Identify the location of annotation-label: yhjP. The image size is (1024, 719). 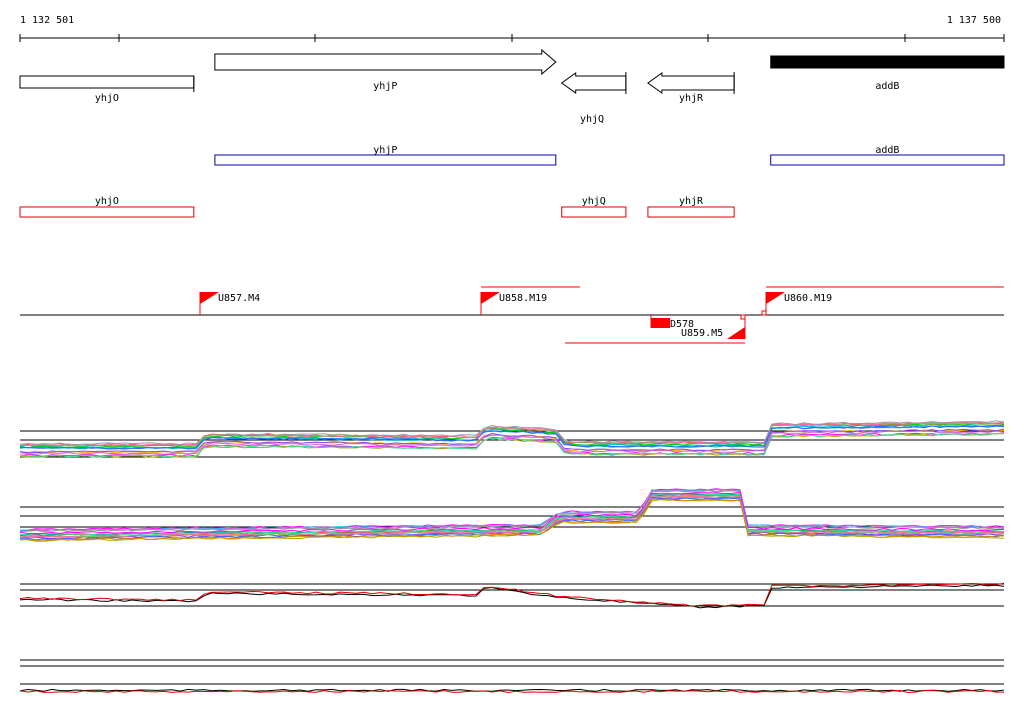
(385, 150).